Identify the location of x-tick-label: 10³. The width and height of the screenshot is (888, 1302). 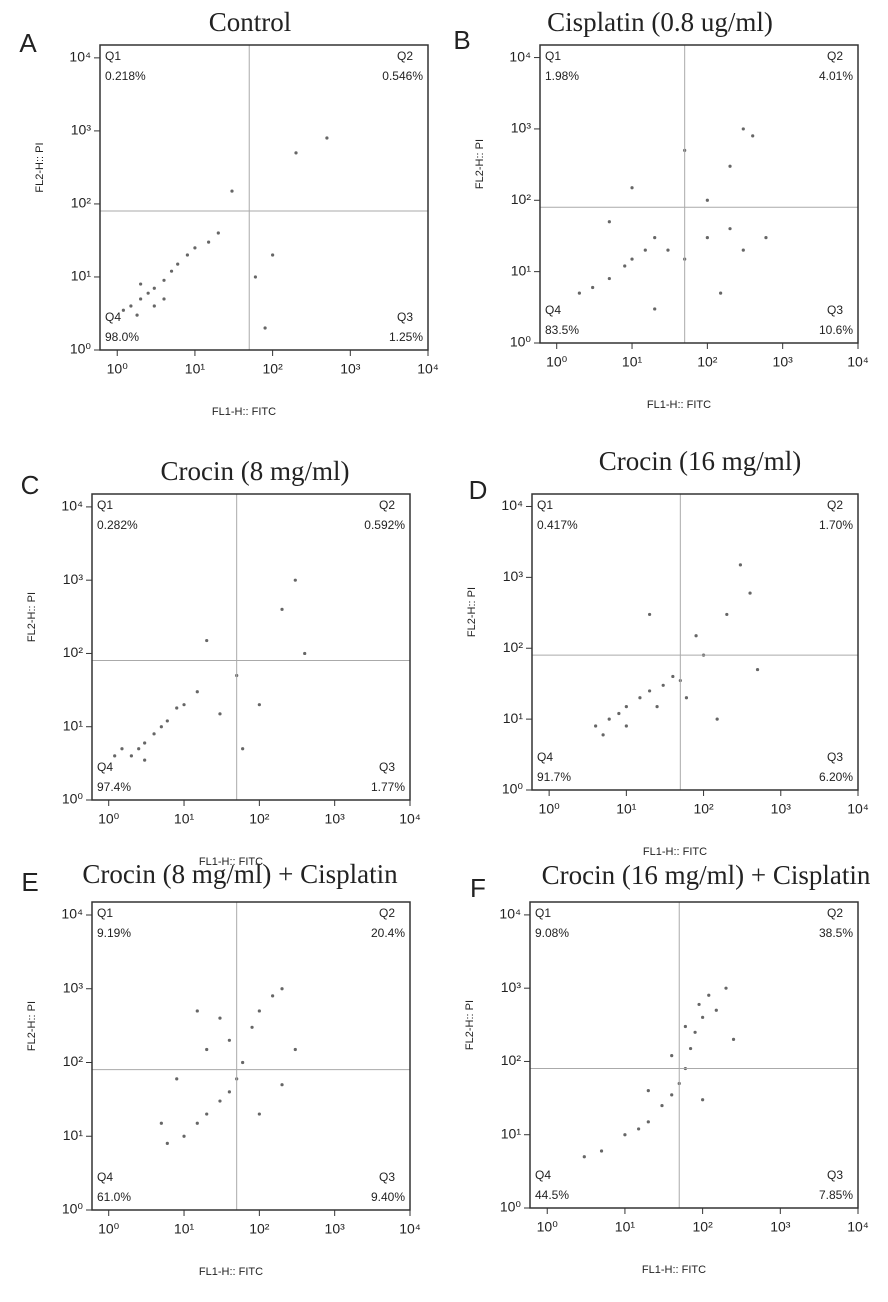
(335, 1229).